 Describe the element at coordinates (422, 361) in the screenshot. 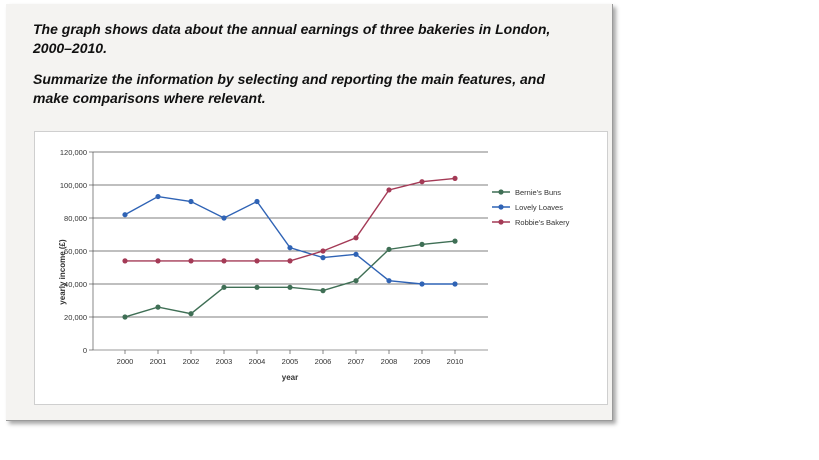

I see `x-tick-label: 2009` at that location.